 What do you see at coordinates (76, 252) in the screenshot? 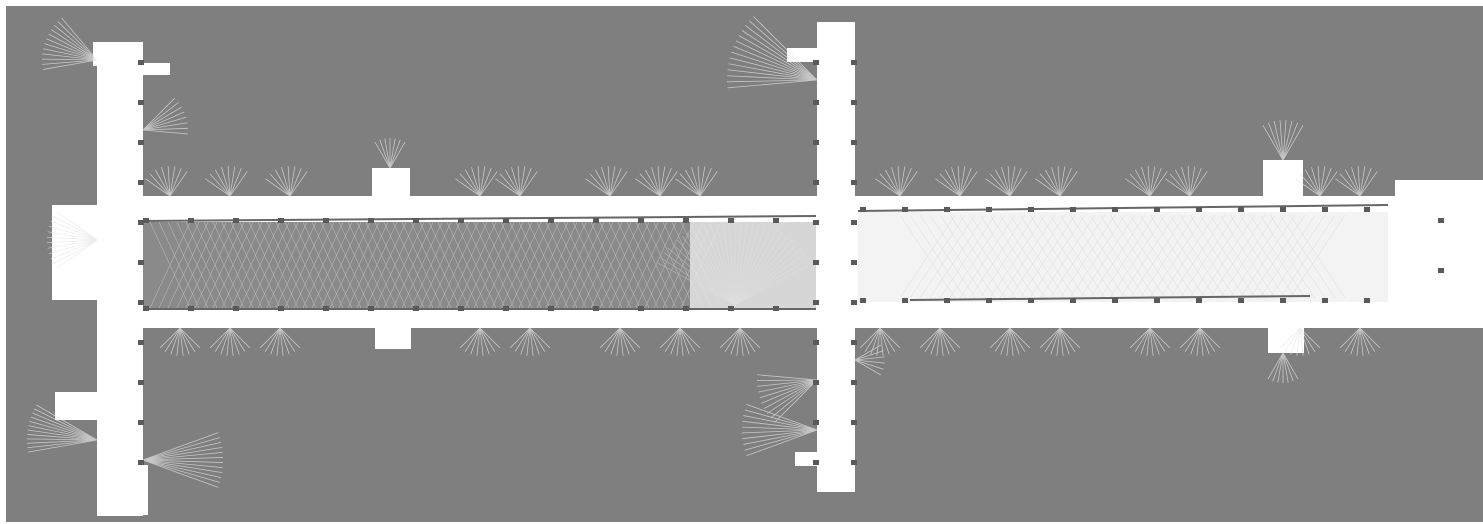
I see `west-left-bulge` at bounding box center [76, 252].